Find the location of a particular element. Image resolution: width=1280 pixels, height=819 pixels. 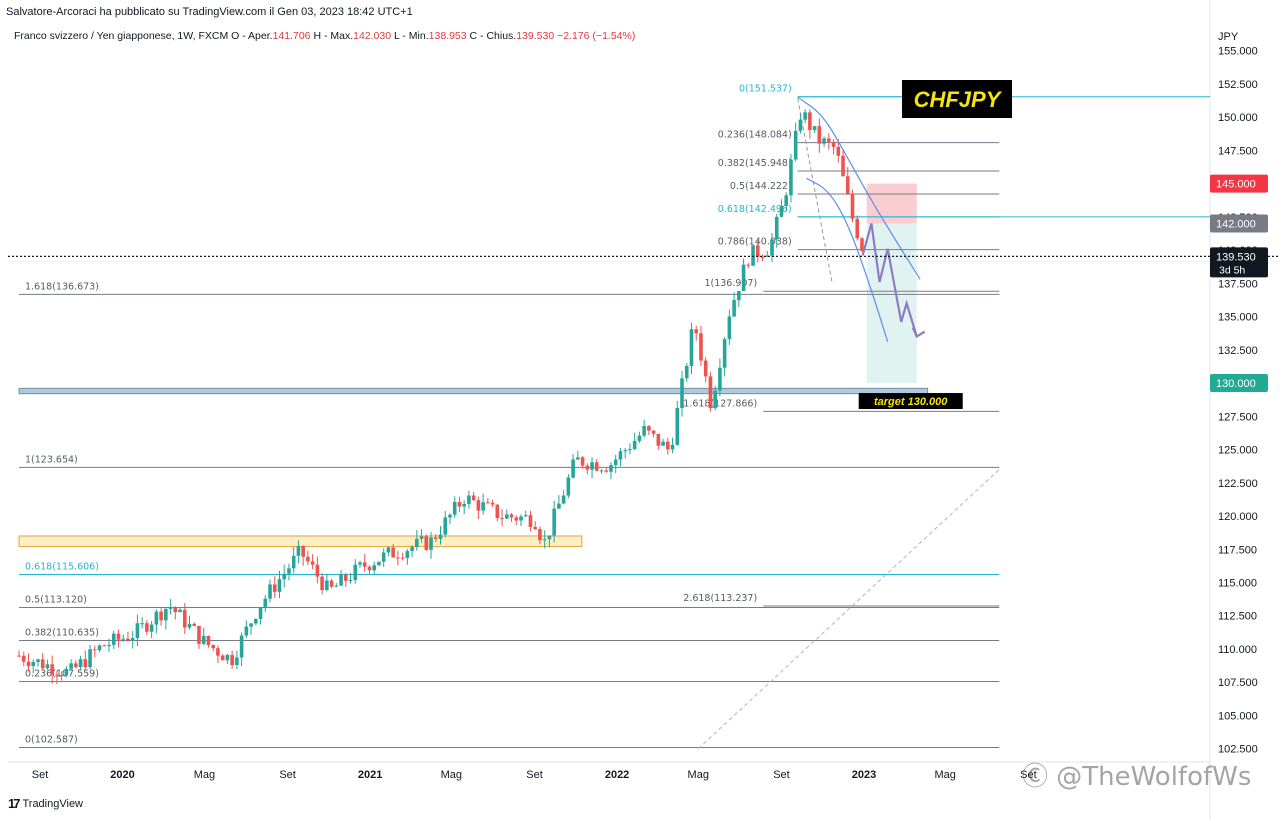

price-tick-label: 147.500 is located at coordinates (1238, 151).